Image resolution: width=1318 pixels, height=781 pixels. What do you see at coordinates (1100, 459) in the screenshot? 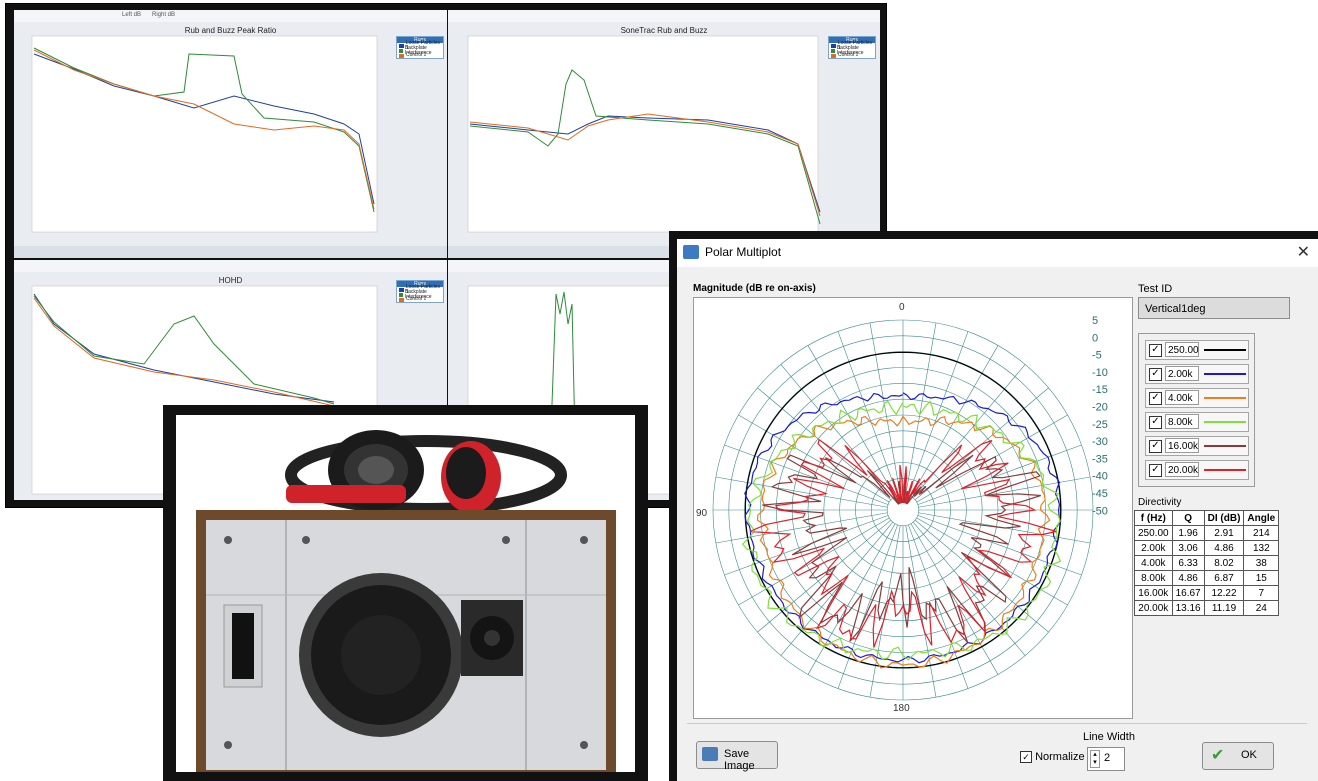
I see `ring-label: -35` at bounding box center [1100, 459].